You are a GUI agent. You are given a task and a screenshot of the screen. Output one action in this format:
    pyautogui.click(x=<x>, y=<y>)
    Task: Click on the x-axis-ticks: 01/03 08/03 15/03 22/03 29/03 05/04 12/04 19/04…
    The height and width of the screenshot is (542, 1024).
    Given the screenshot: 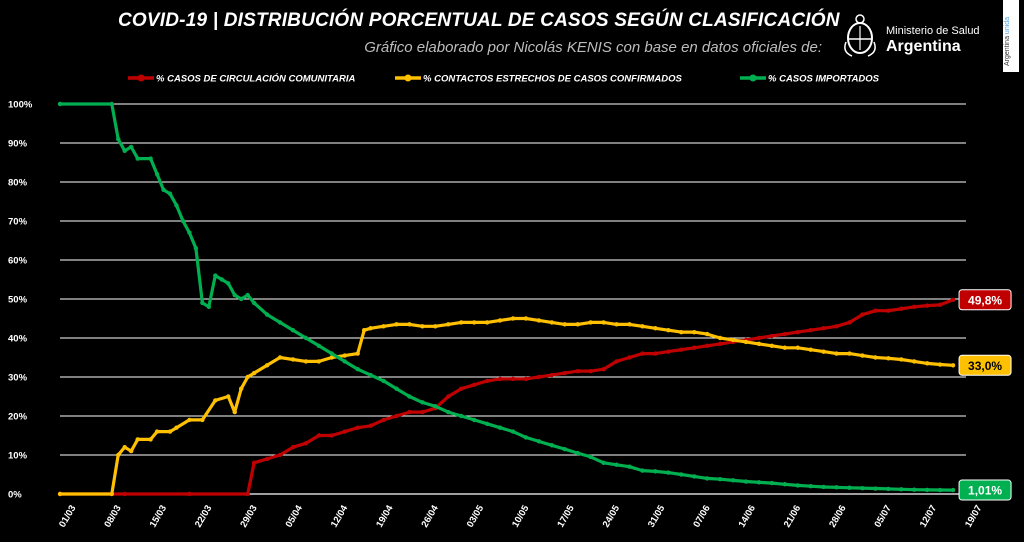 What is the action you would take?
    pyautogui.click(x=520, y=516)
    